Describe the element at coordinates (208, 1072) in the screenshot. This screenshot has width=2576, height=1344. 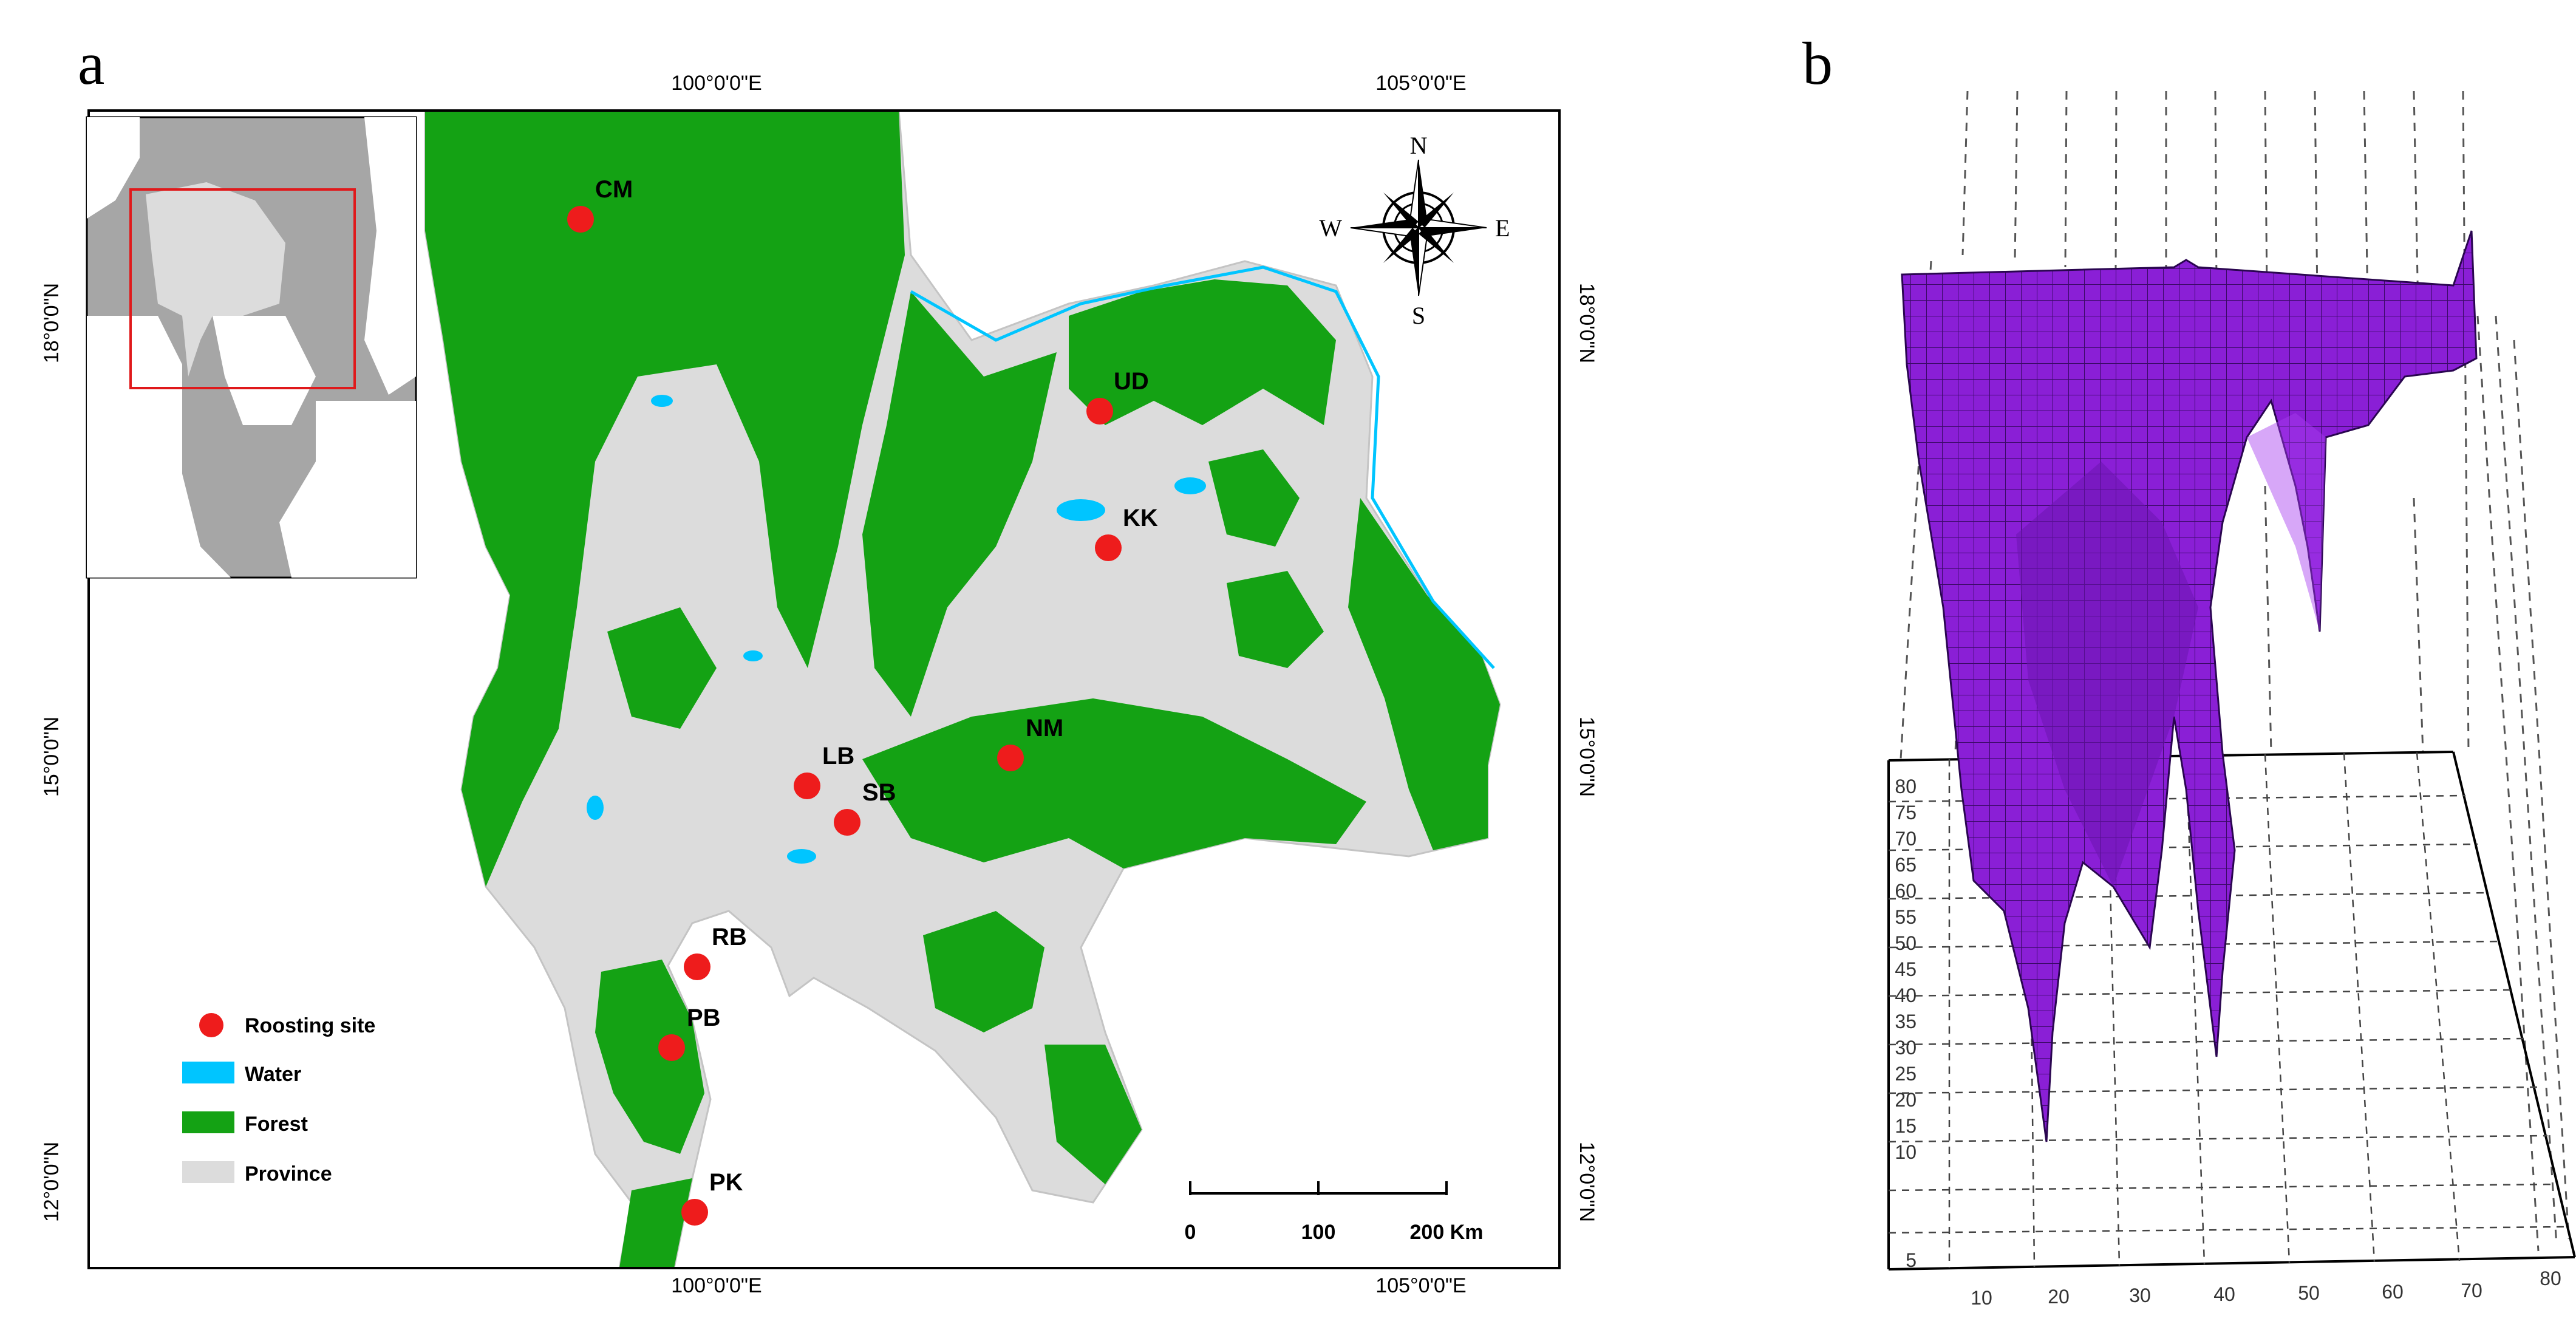
I see `legend-swatch-water` at that location.